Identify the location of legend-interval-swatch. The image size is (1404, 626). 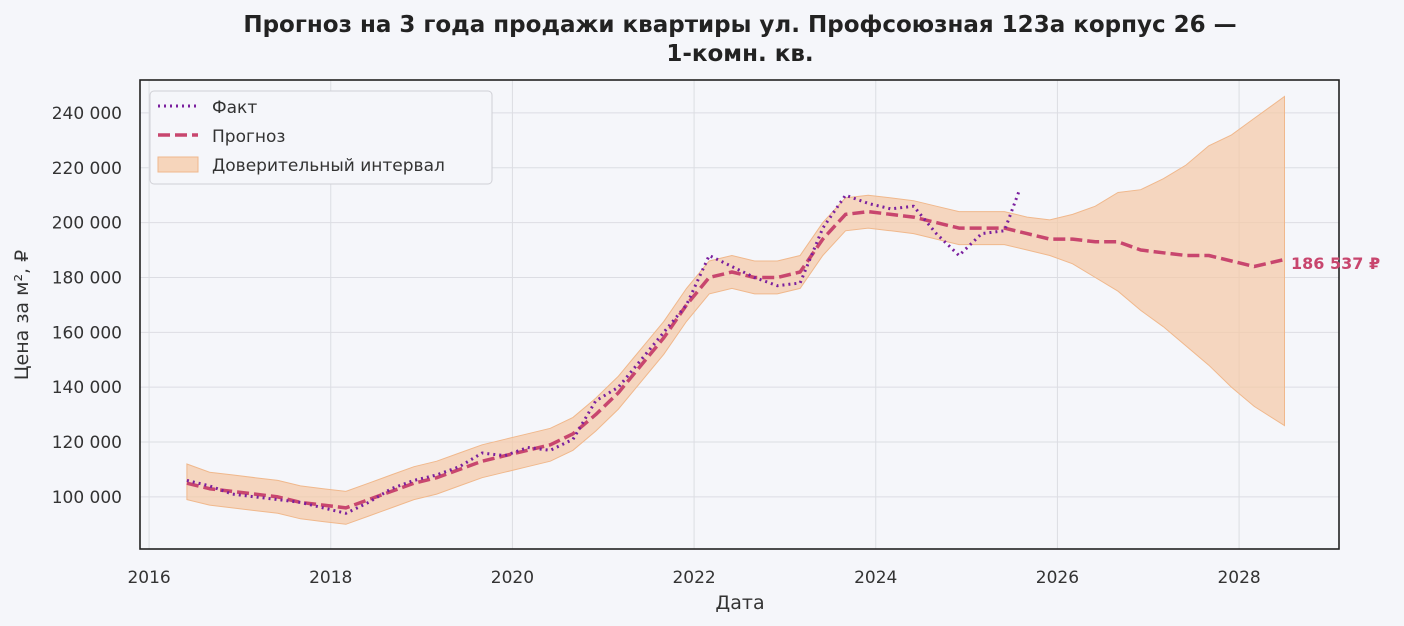
(178, 164).